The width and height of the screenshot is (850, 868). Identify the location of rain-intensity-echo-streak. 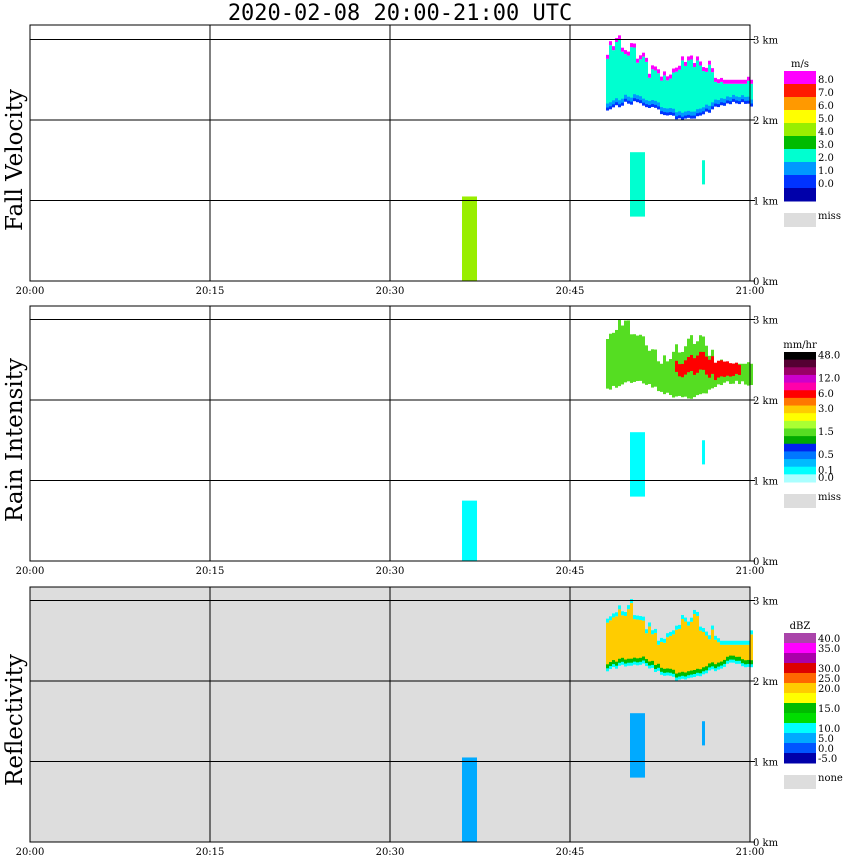
(637, 464).